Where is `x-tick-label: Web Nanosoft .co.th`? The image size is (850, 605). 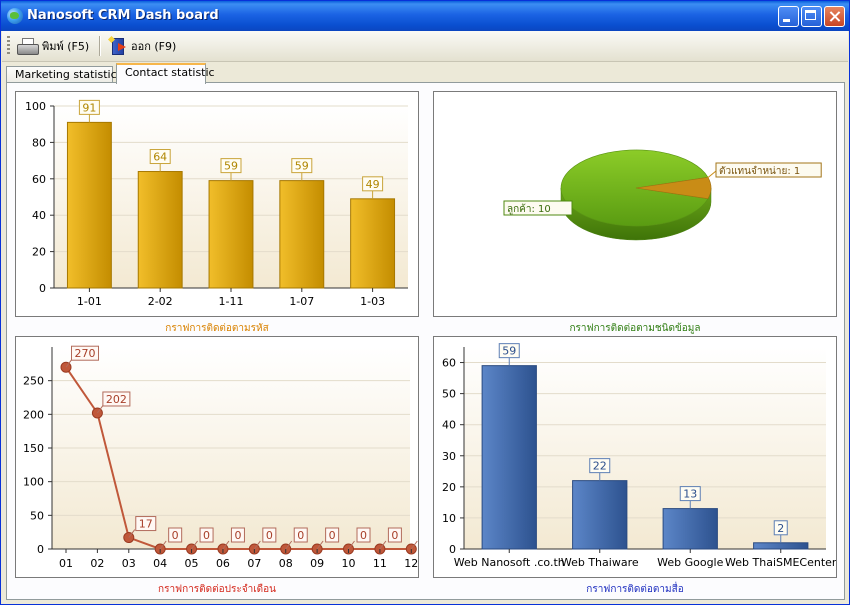 x-tick-label: Web Nanosoft .co.th is located at coordinates (509, 562).